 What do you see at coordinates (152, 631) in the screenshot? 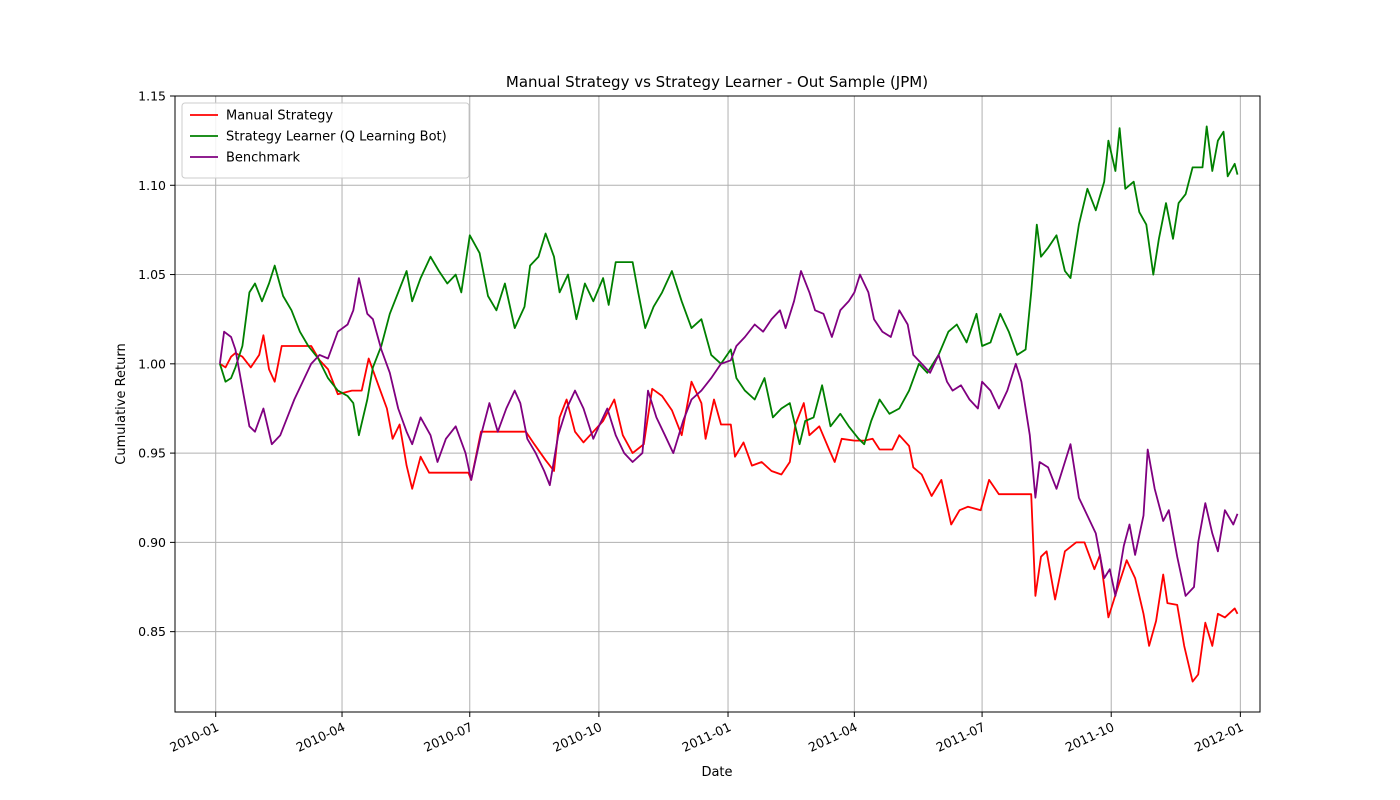
I see `y-tick-label: 0.85` at bounding box center [152, 631].